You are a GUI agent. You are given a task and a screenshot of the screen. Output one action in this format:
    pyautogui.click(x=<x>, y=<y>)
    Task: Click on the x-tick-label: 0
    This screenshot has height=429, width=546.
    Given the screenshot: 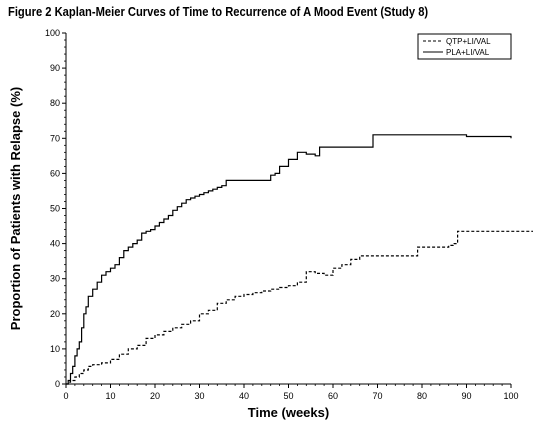 What is the action you would take?
    pyautogui.click(x=65, y=396)
    